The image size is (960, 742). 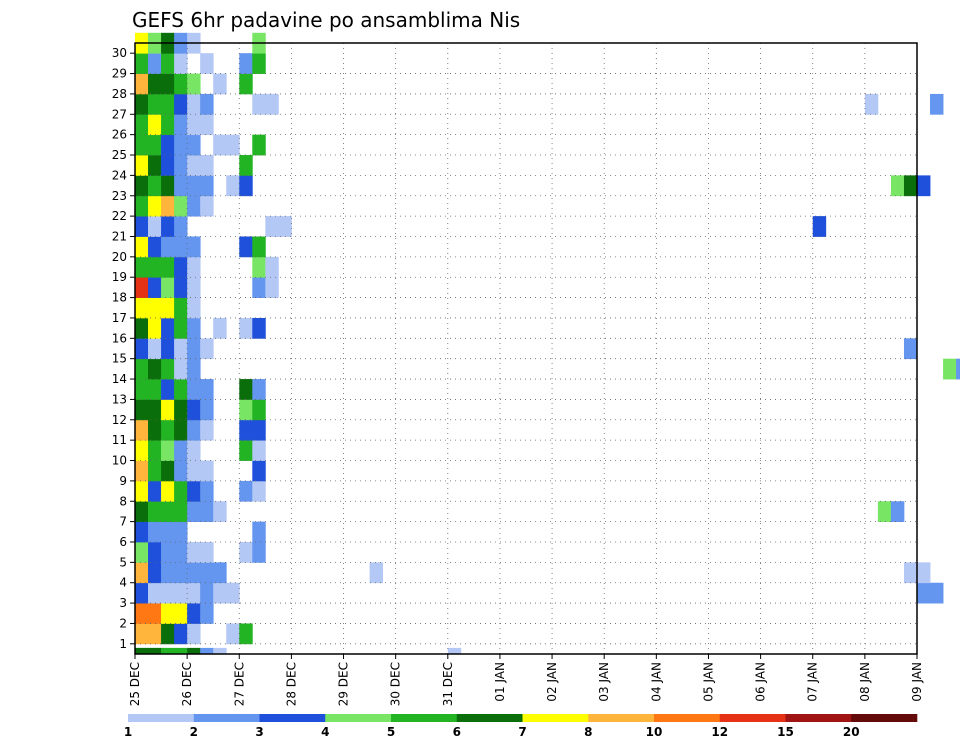 I want to click on x-tick-label: 04 JAN, so click(x=656, y=682).